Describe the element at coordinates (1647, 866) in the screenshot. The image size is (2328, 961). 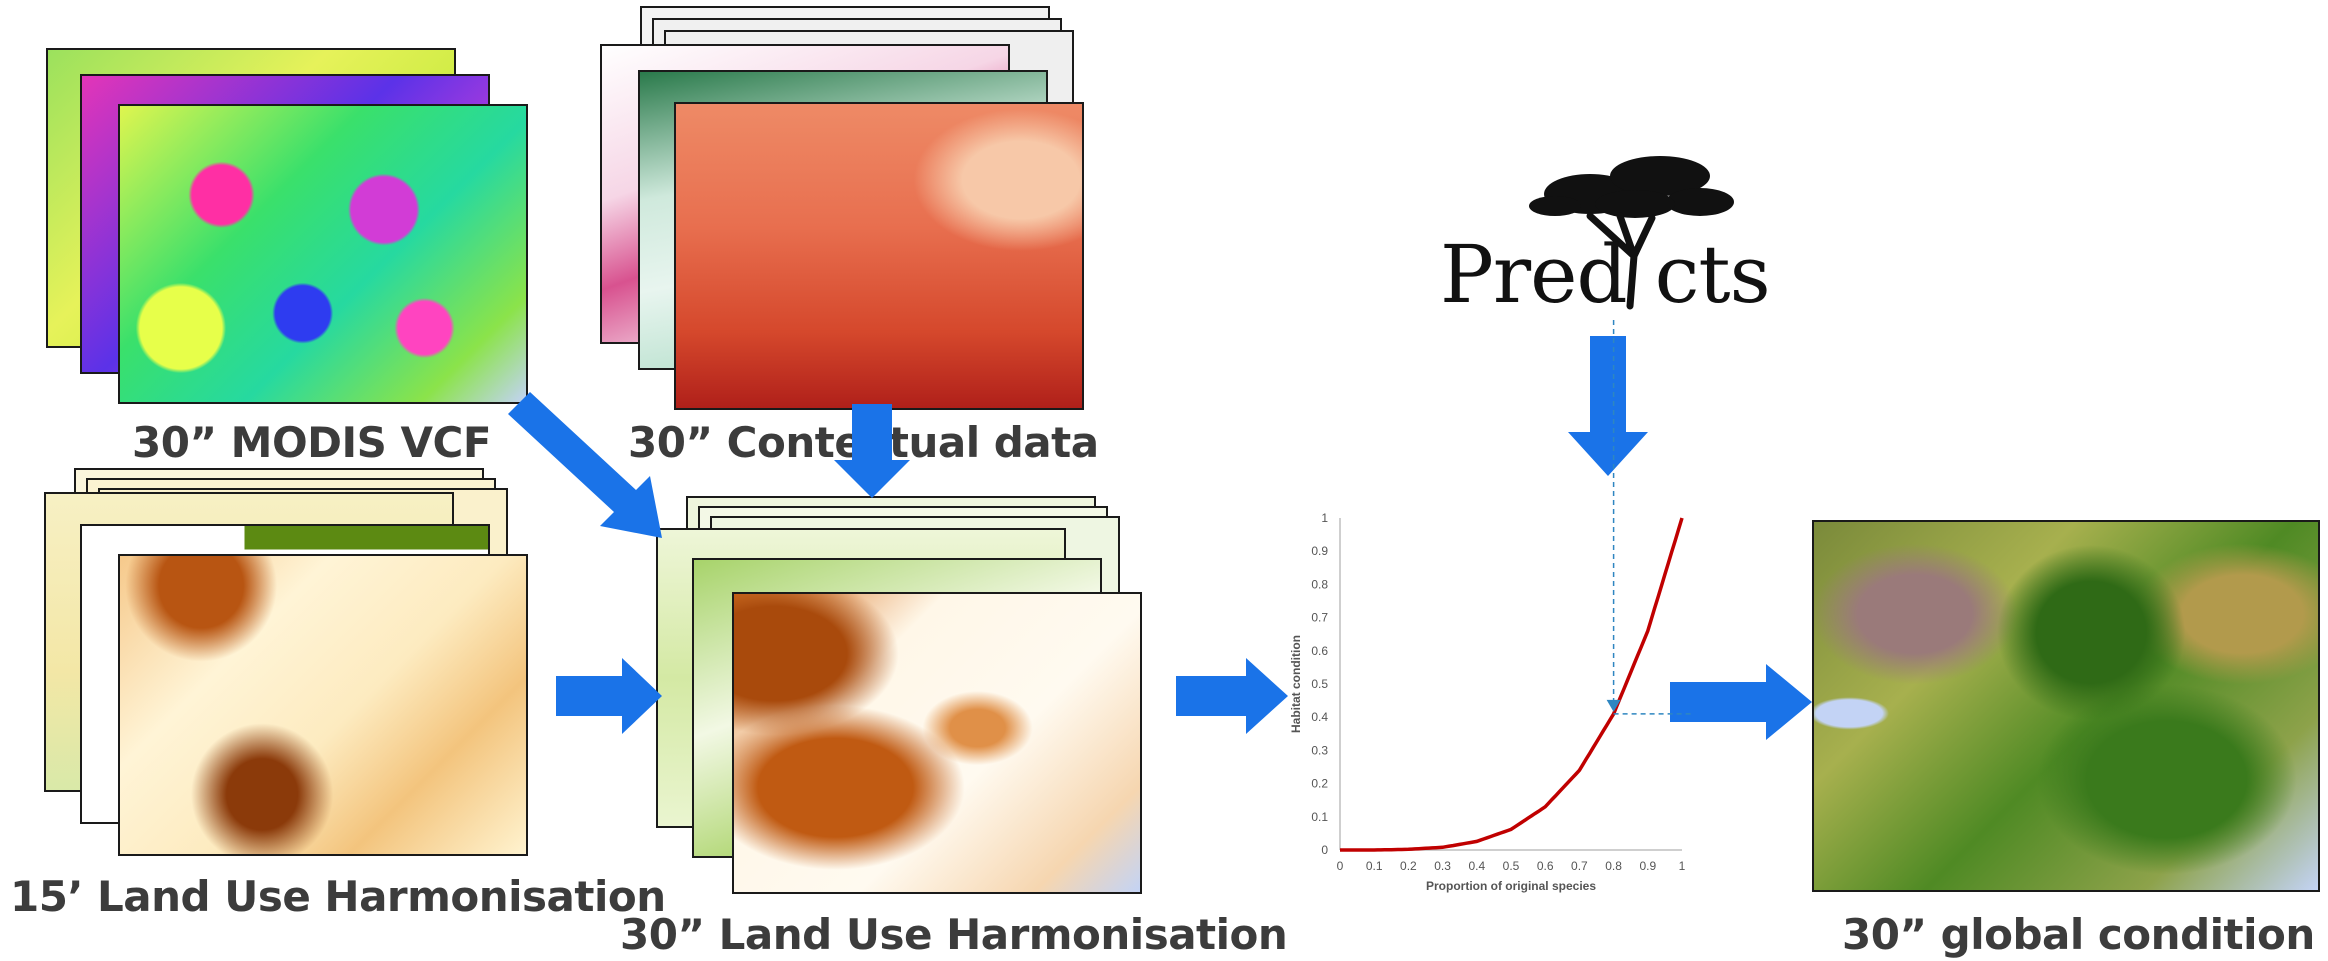
I see `x-tick-label: 0.9` at that location.